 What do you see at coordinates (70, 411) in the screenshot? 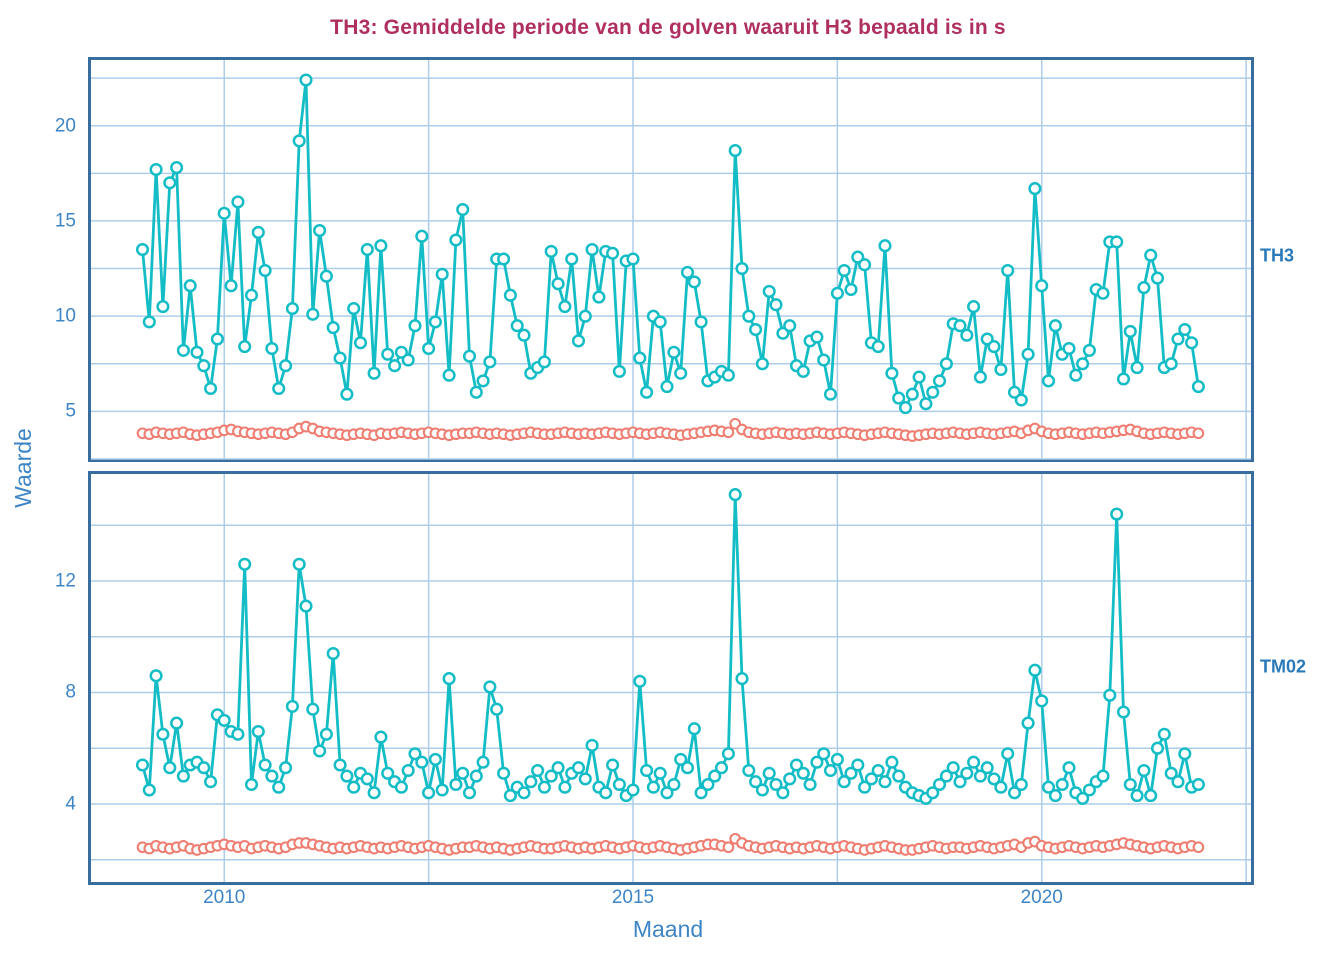
I see `y-tick-label: 5` at bounding box center [70, 411].